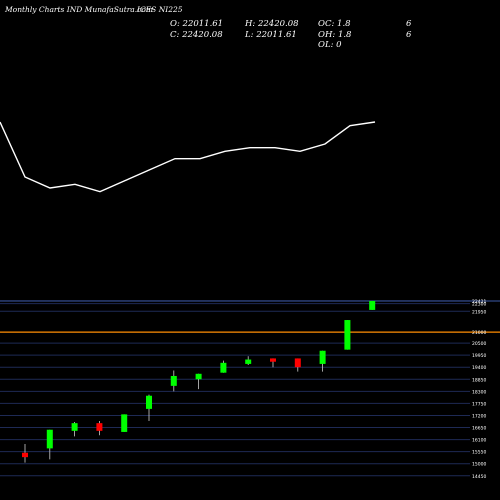 The height and width of the screenshot is (500, 500). I want to click on y-tick-label: 21000, so click(479, 333).